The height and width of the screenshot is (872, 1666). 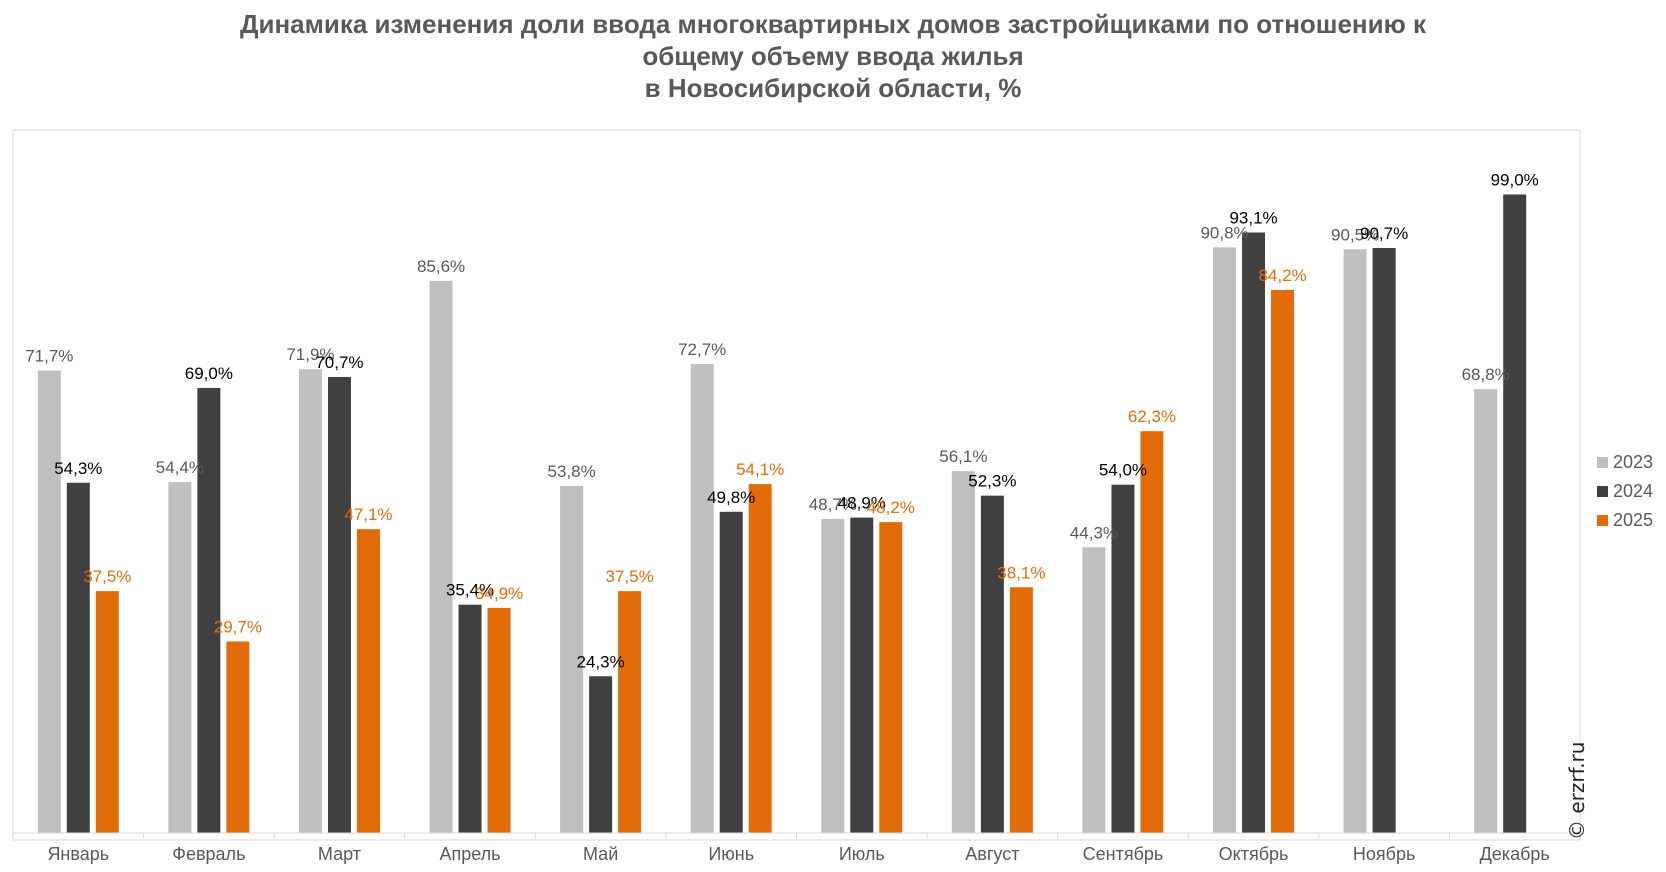 What do you see at coordinates (1602, 491) in the screenshot?
I see `legend-swatch-2024` at bounding box center [1602, 491].